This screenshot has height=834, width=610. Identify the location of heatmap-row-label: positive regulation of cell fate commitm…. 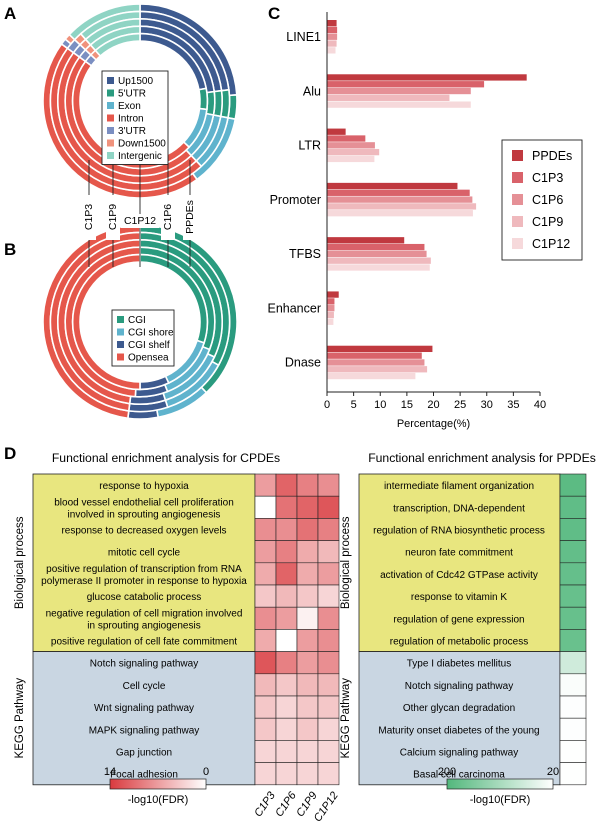
(144, 642).